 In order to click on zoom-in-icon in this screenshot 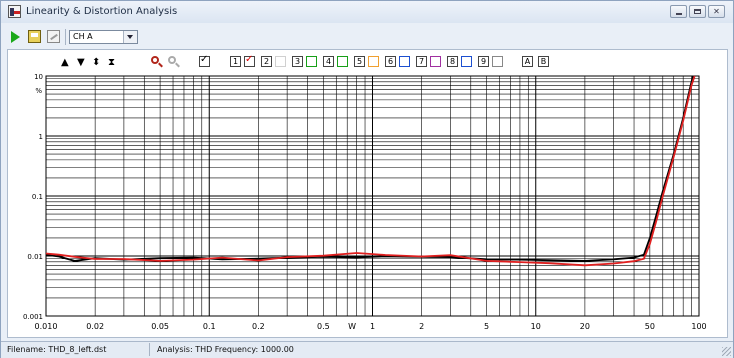, I will do `click(155, 60)`.